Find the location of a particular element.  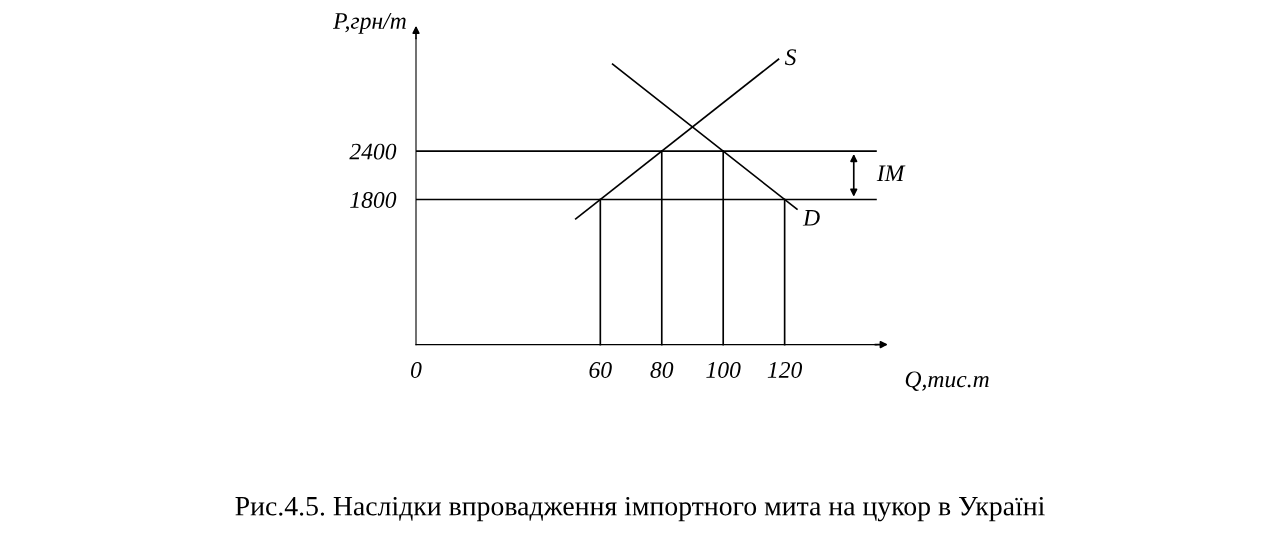

x-tick-label: 80 is located at coordinates (662, 369).